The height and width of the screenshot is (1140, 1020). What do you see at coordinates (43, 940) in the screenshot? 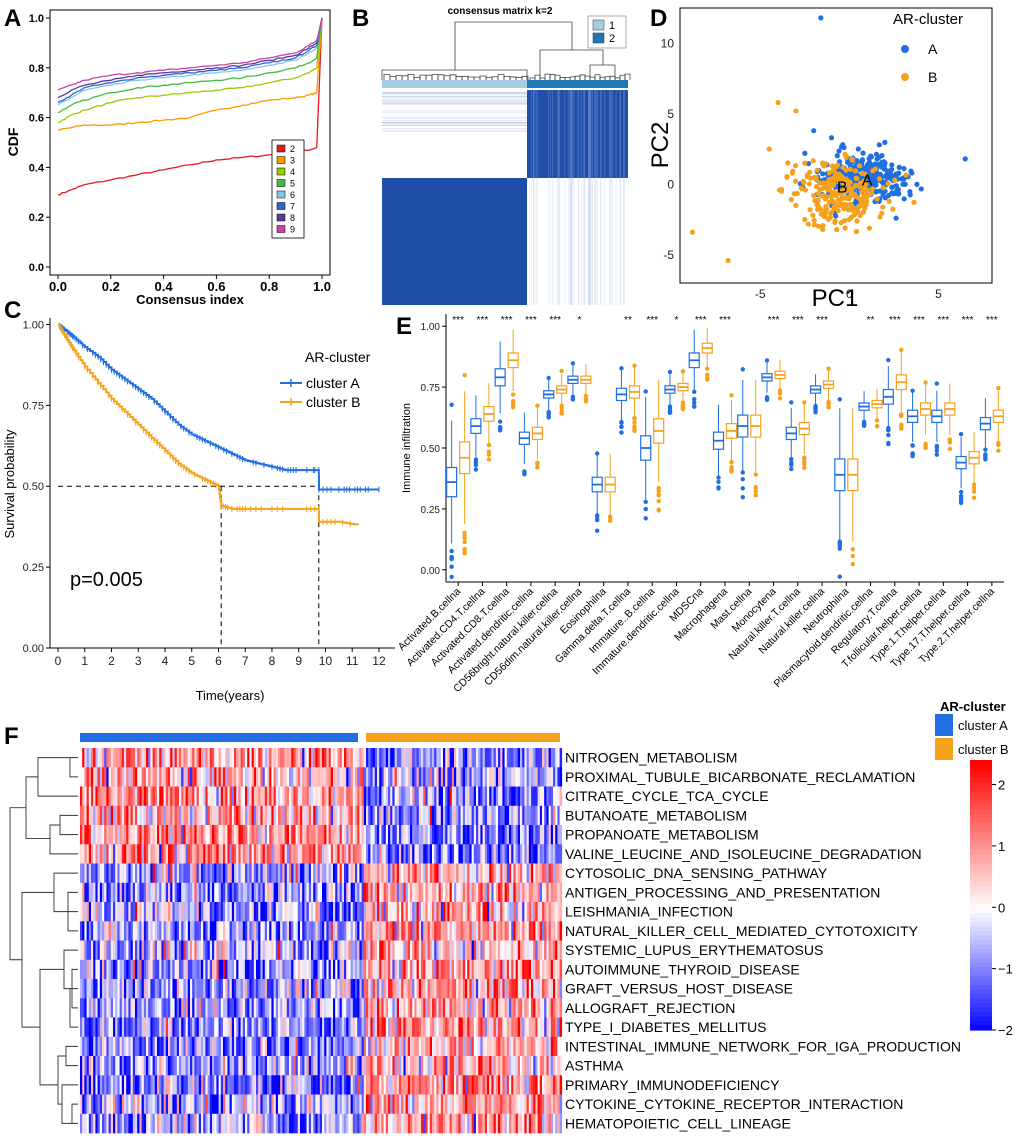
I see `panel-f-row-dendrogram` at bounding box center [43, 940].